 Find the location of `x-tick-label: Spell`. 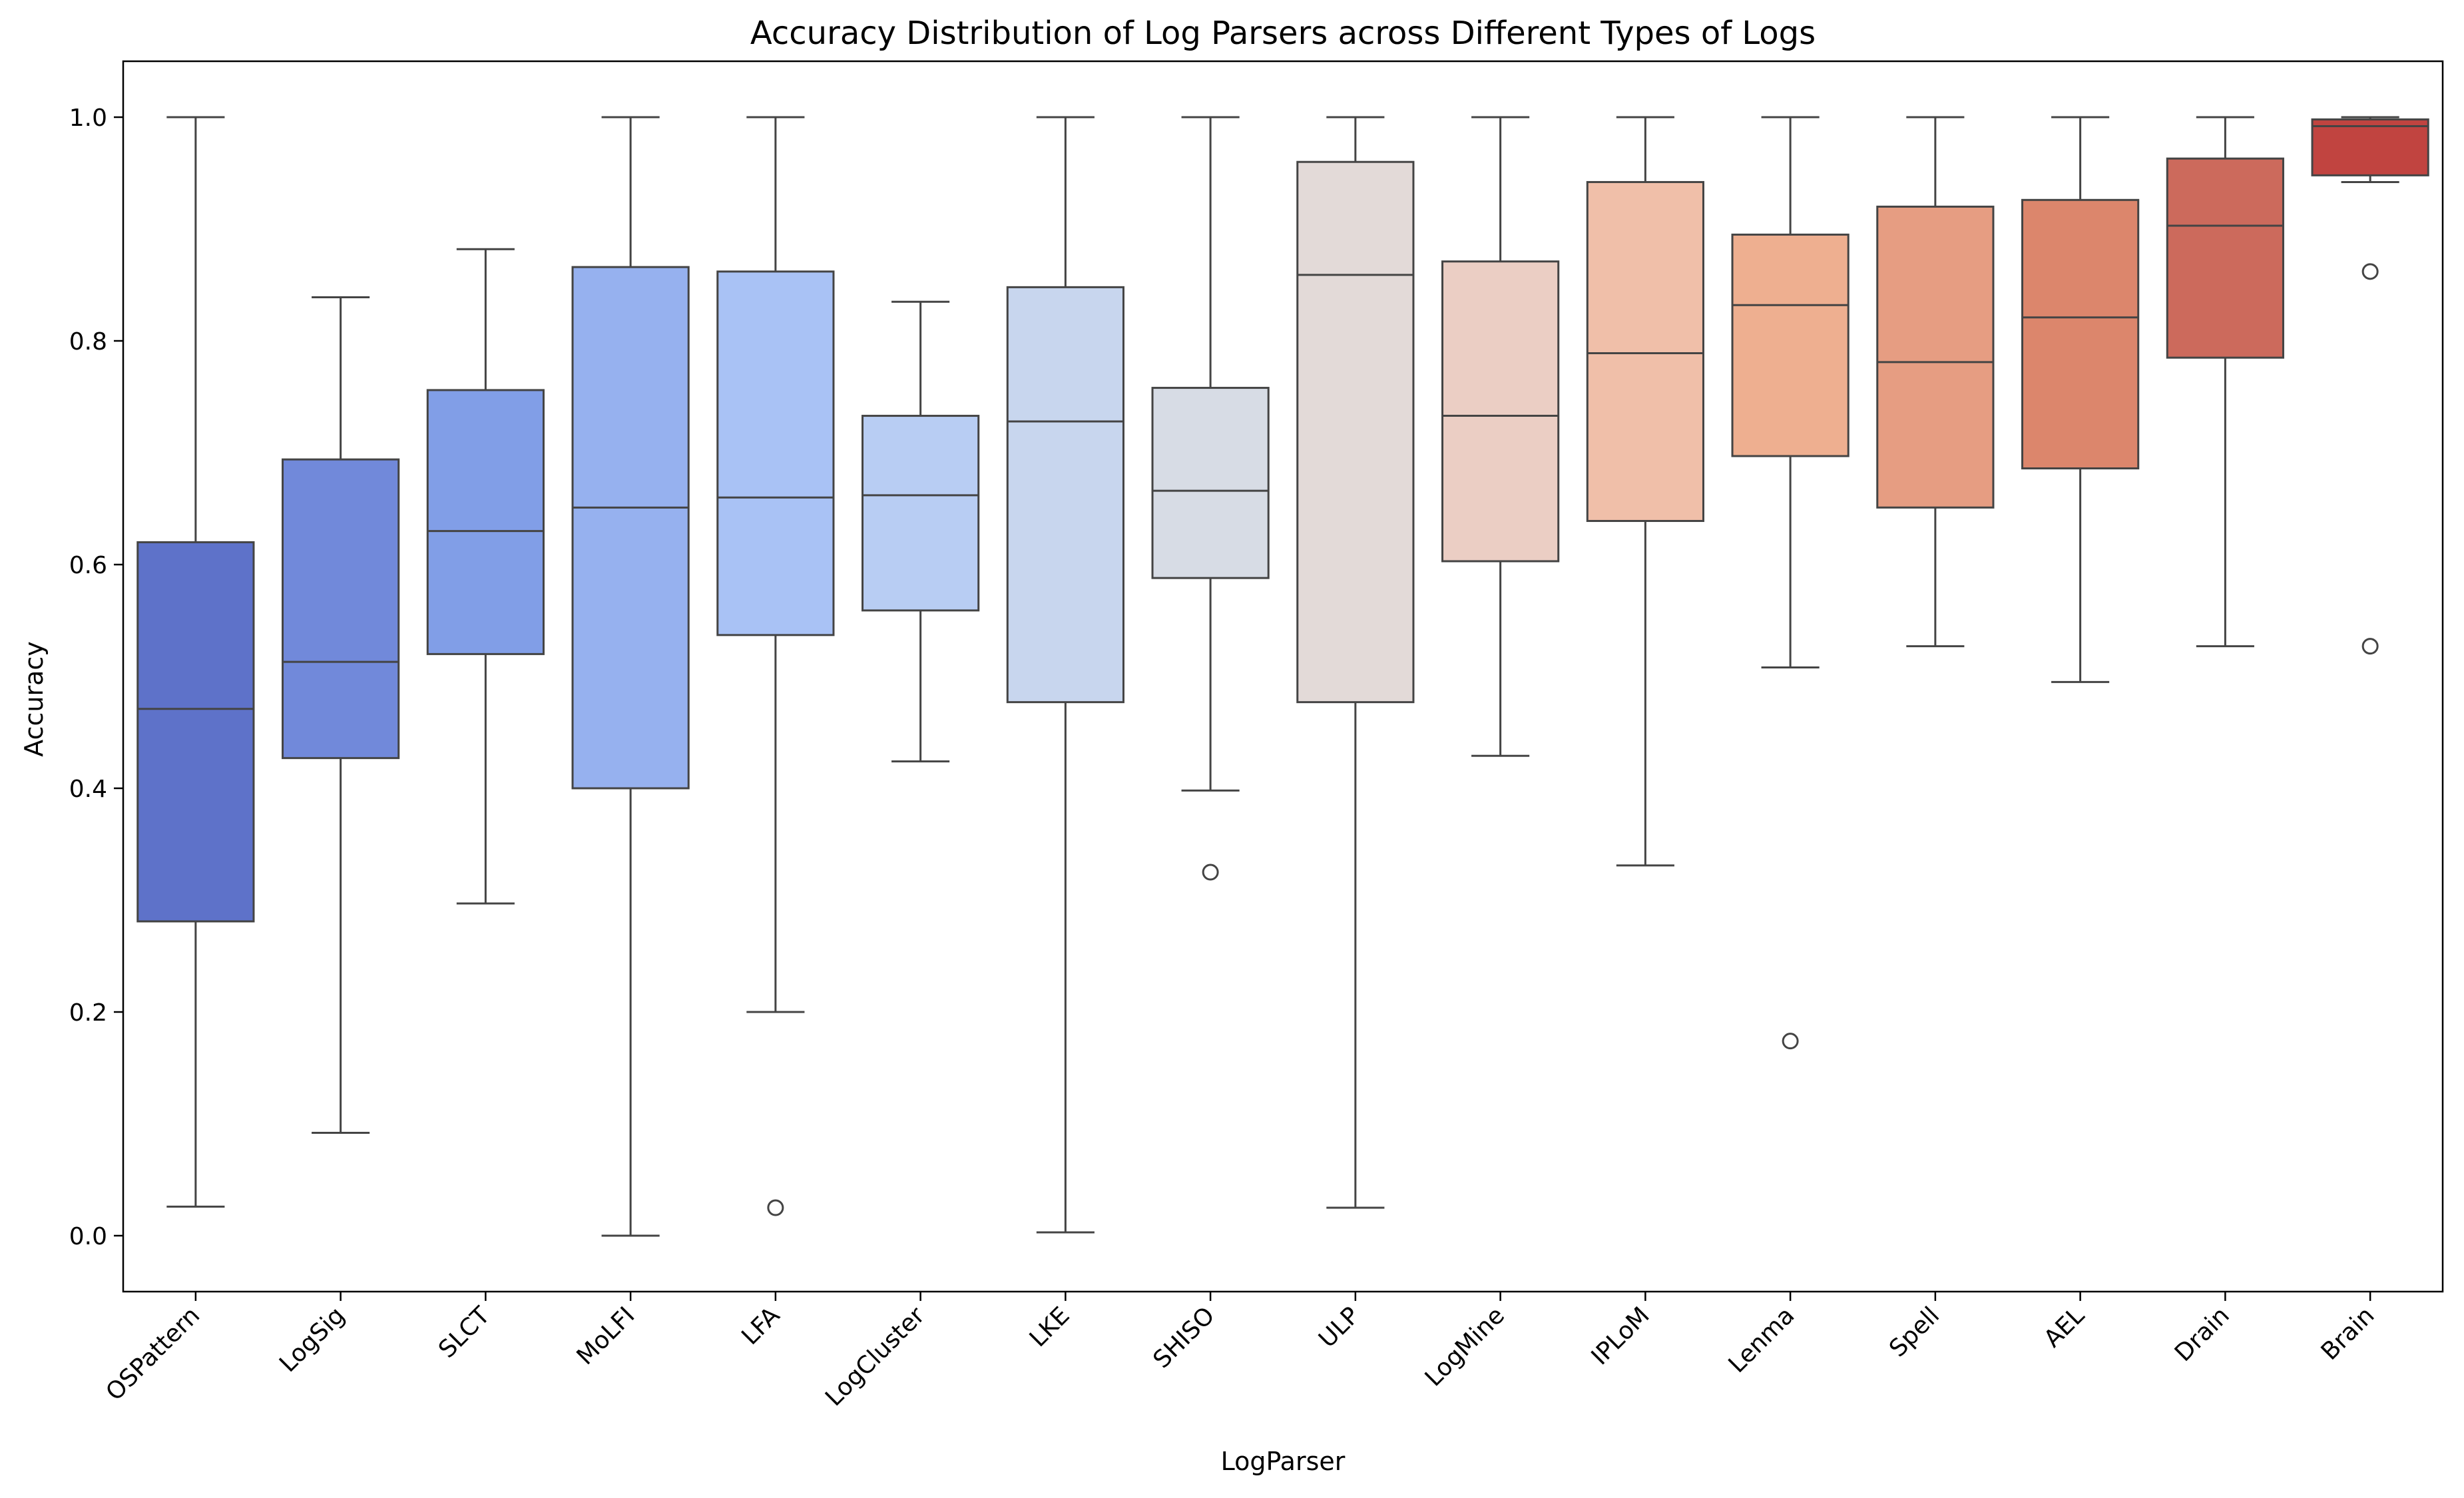

x-tick-label: Spell is located at coordinates (1914, 1332).